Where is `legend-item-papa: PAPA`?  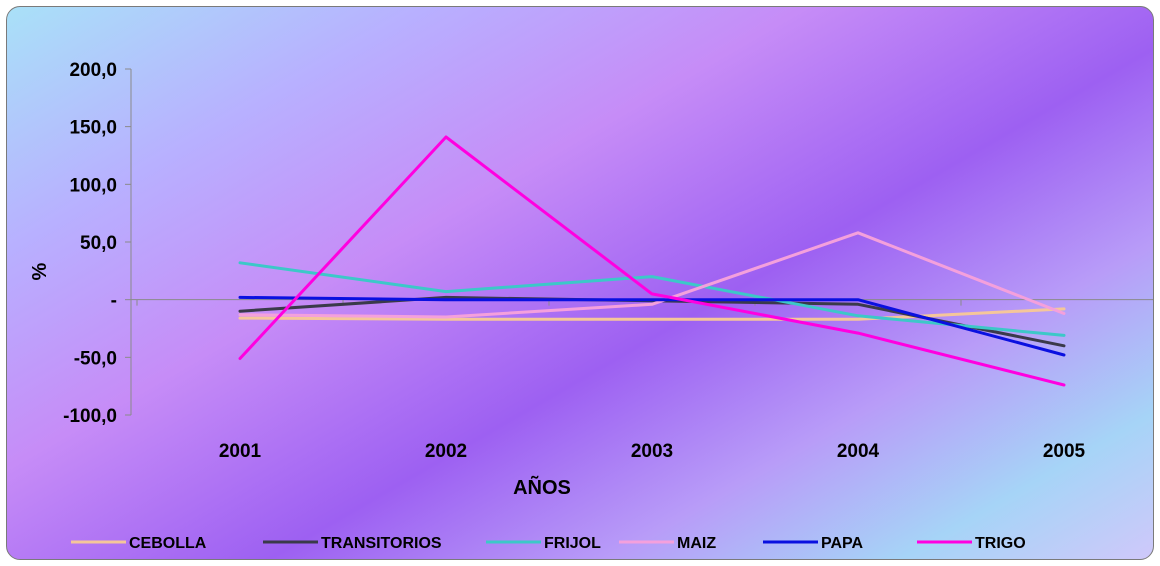
legend-item-papa: PAPA is located at coordinates (813, 543).